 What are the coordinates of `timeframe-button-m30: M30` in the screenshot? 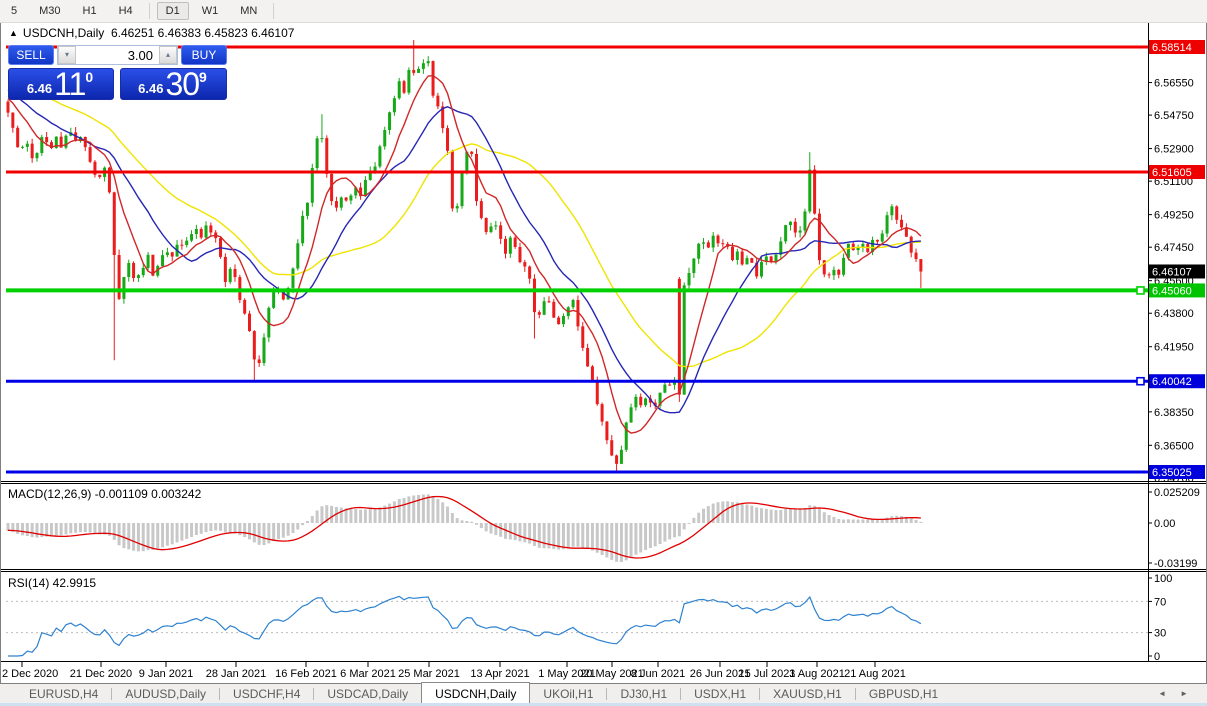 It's located at (49, 11).